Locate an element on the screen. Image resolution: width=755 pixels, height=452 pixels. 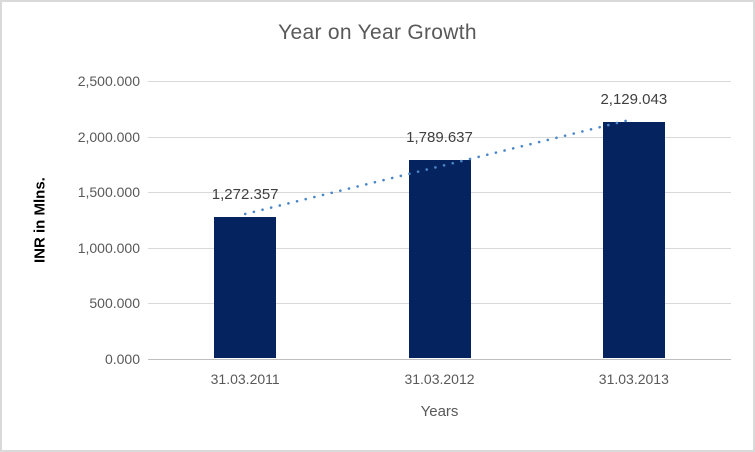
x-axis-title: Years is located at coordinates (439, 411).